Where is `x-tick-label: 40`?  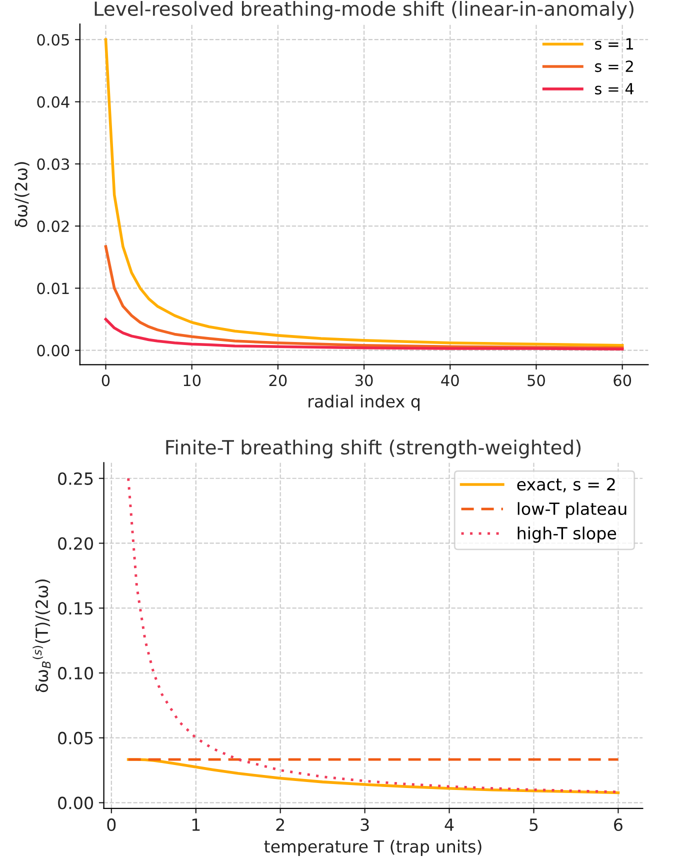 x-tick-label: 40 is located at coordinates (450, 380).